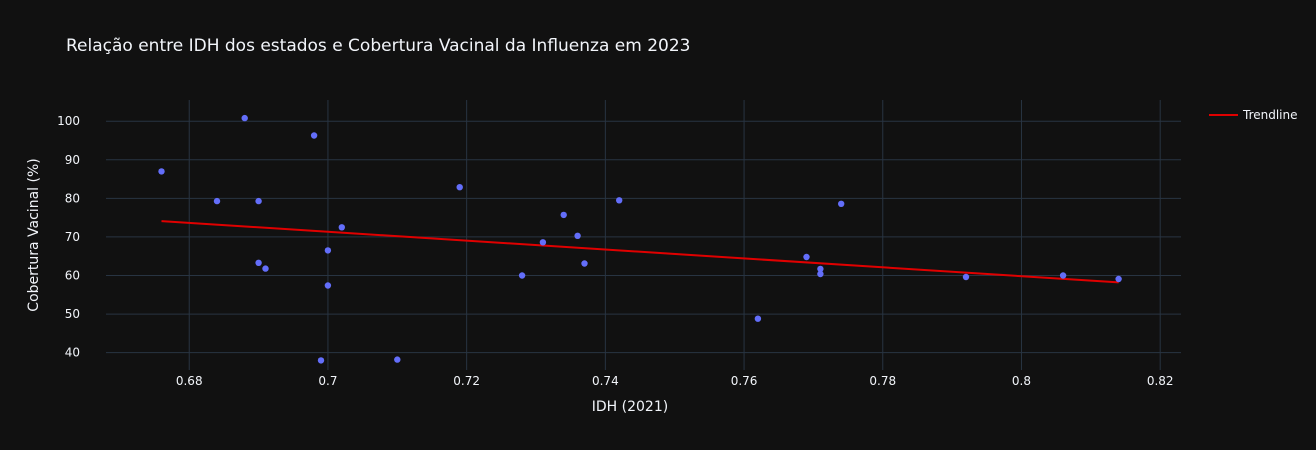  Describe the element at coordinates (34, 234) in the screenshot. I see `y-axis-label: Cobertura Vacinal (%)` at that location.